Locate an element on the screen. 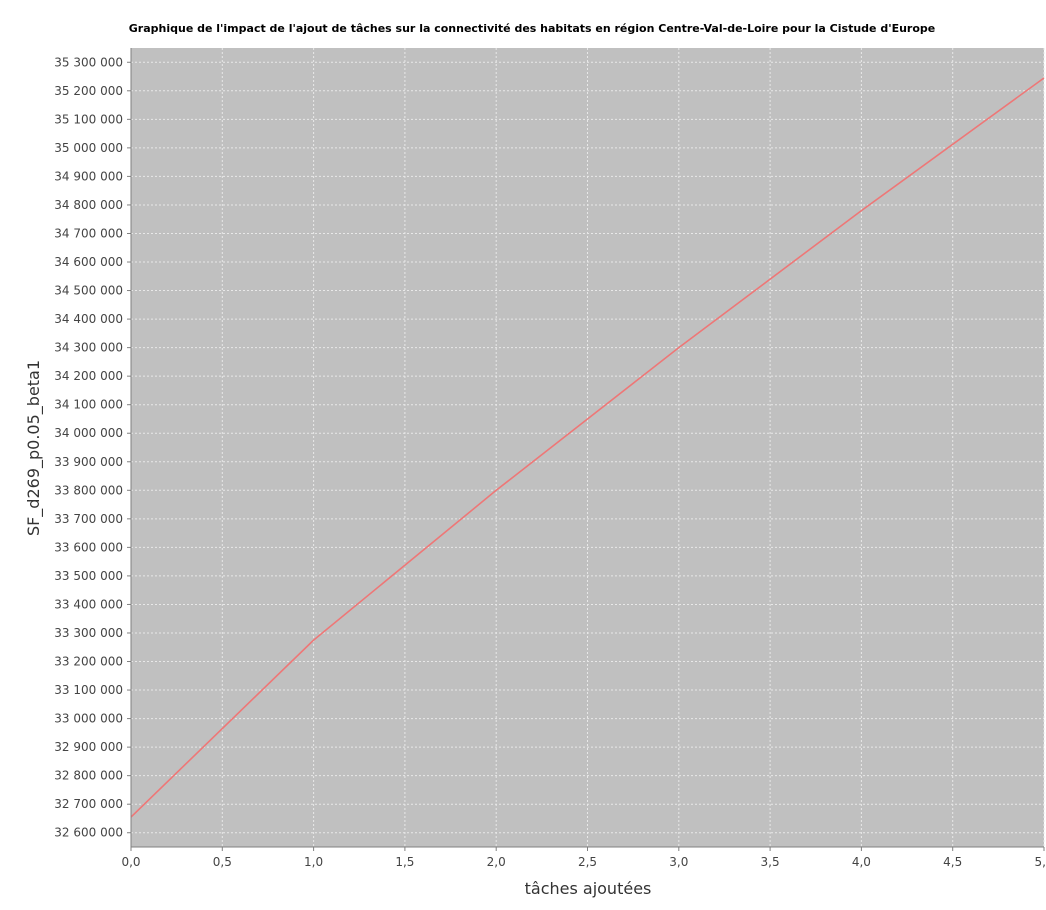 Image resolution: width=1046 pixels, height=910 pixels. y-tick-label: 34 700 000 is located at coordinates (88, 233).